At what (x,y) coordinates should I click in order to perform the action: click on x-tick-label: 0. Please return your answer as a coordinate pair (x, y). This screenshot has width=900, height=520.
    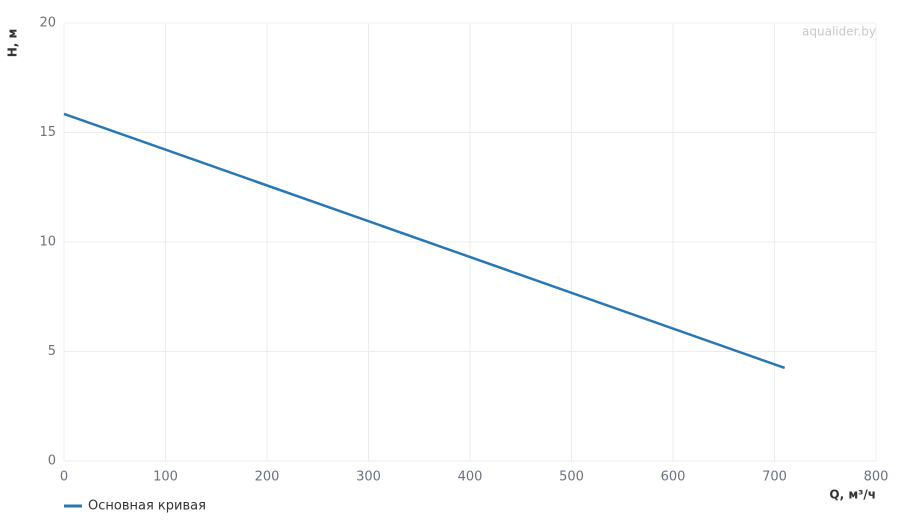
    Looking at the image, I should click on (64, 477).